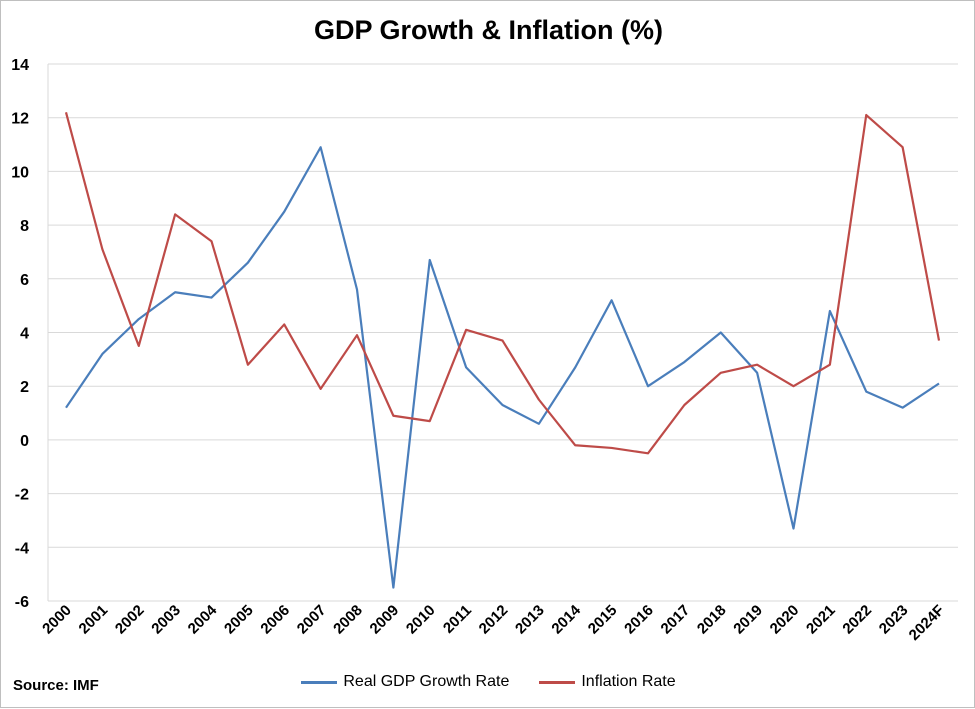  What do you see at coordinates (927, 623) in the screenshot?
I see `x-tick-label: 2024F` at bounding box center [927, 623].